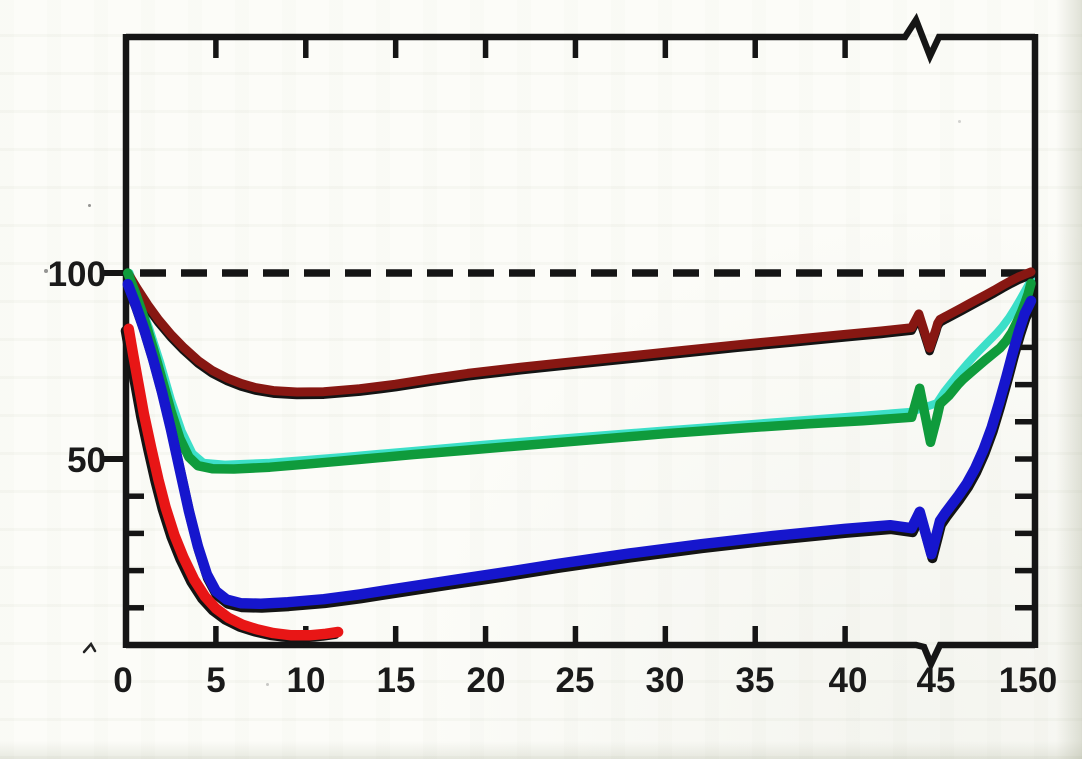 This screenshot has height=759, width=1082. What do you see at coordinates (86, 460) in the screenshot?
I see `y-axis-label-50: 50` at bounding box center [86, 460].